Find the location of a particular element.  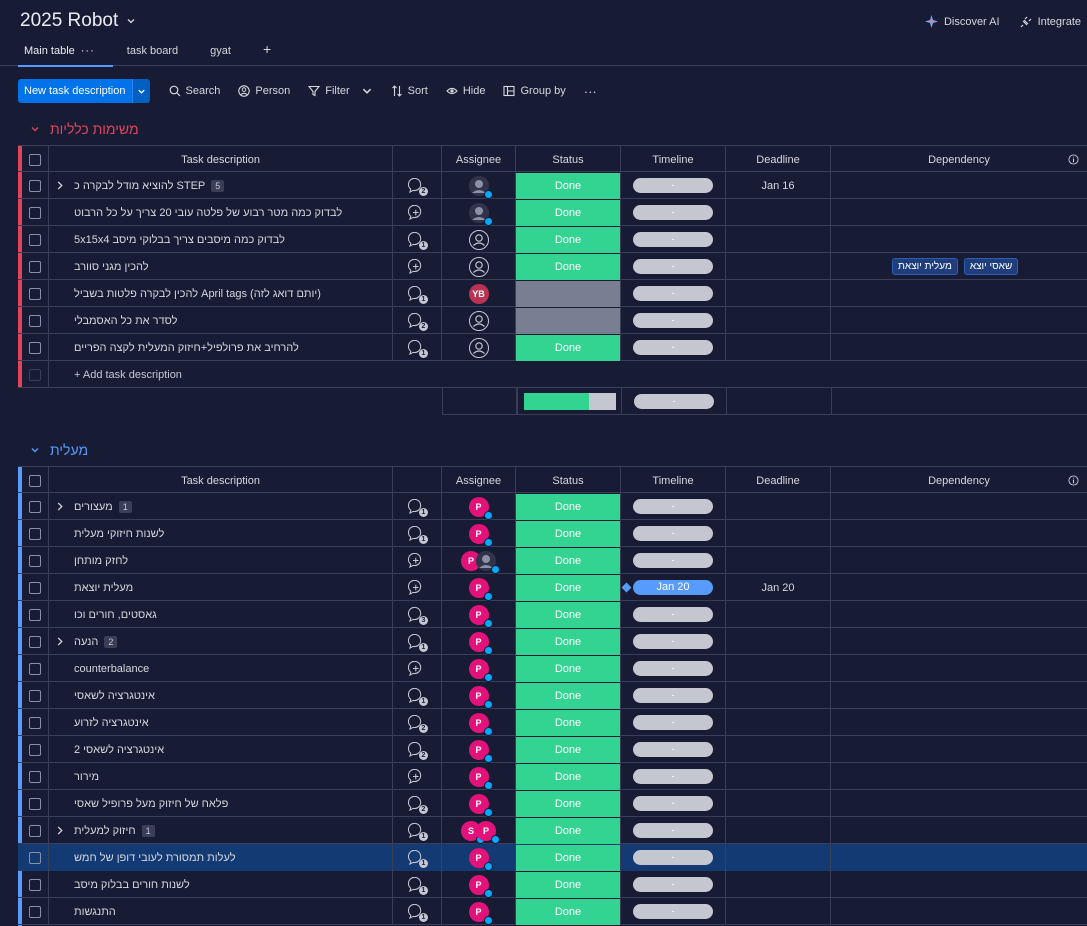

task-name: לעלות תמסורת לעובי דופן של חמש is located at coordinates (155, 857).